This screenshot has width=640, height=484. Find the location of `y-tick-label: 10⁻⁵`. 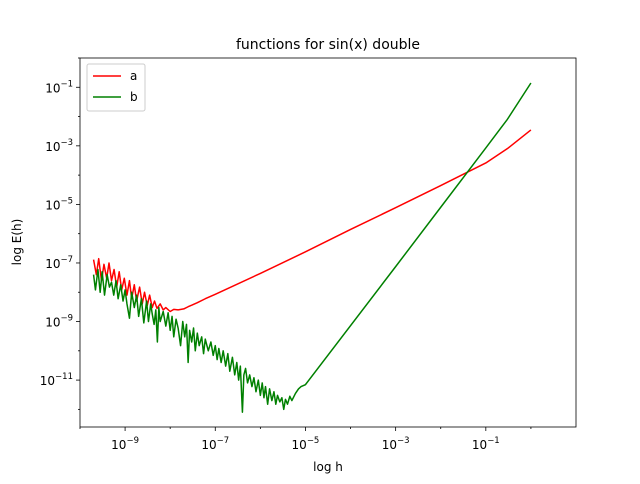

y-tick-label: 10⁻⁵ is located at coordinates (59, 204).